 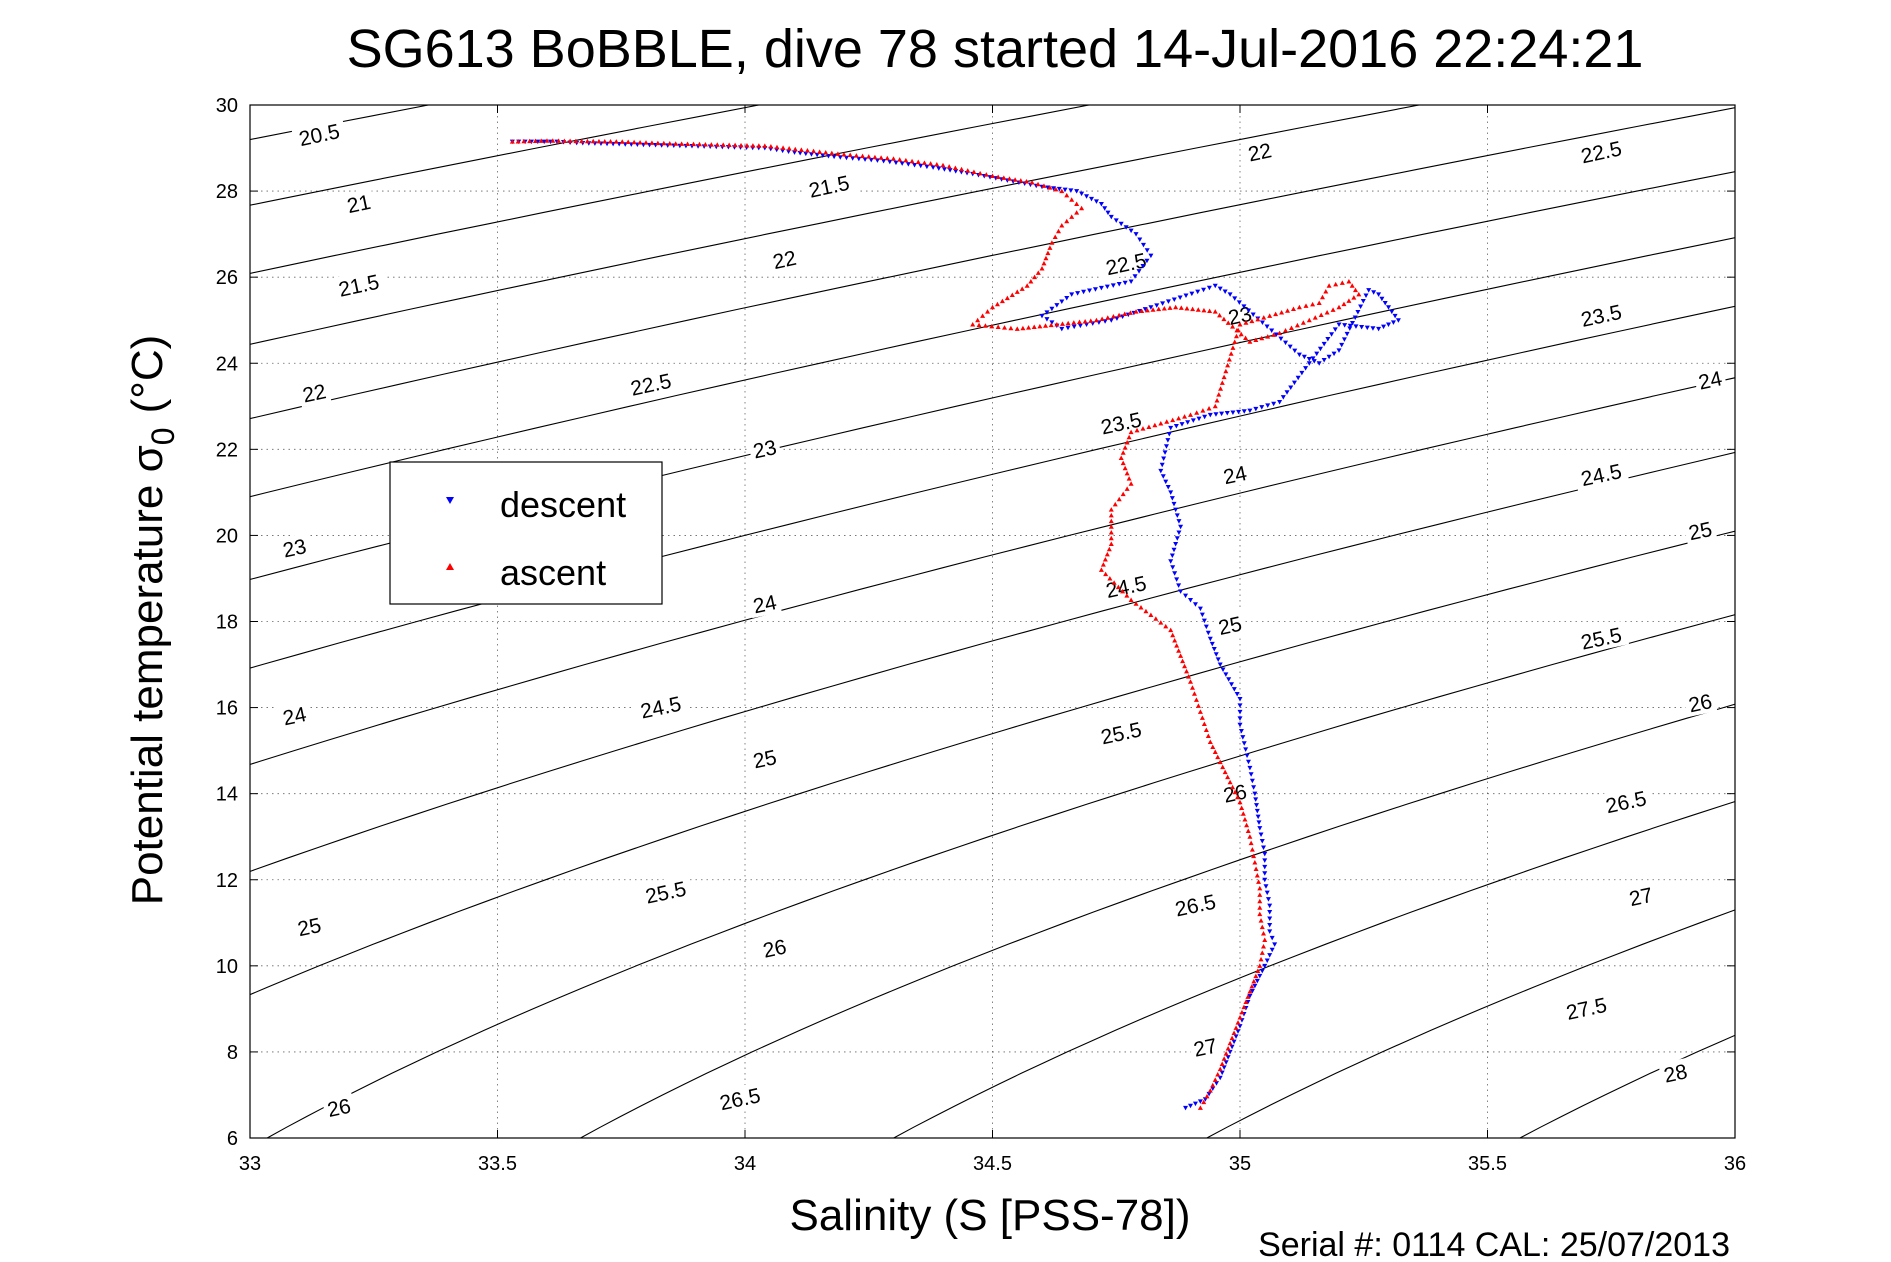 I want to click on x-tick-label: 36, so click(x=1735, y=1164).